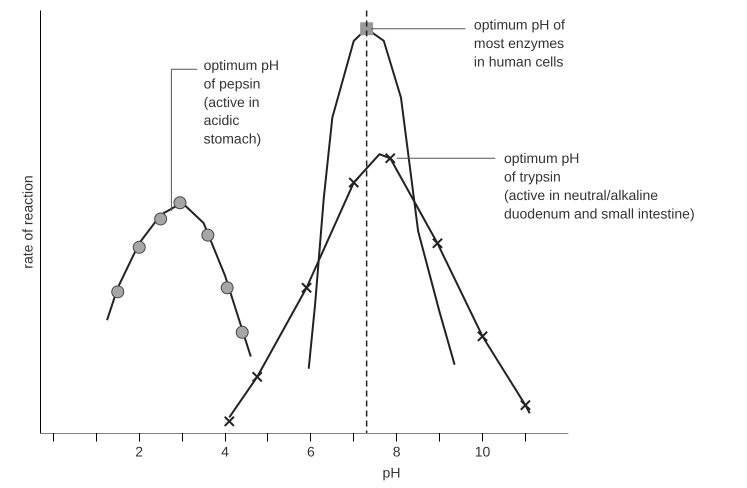 This screenshot has height=488, width=747. I want to click on x-tick-label: 2, so click(139, 452).